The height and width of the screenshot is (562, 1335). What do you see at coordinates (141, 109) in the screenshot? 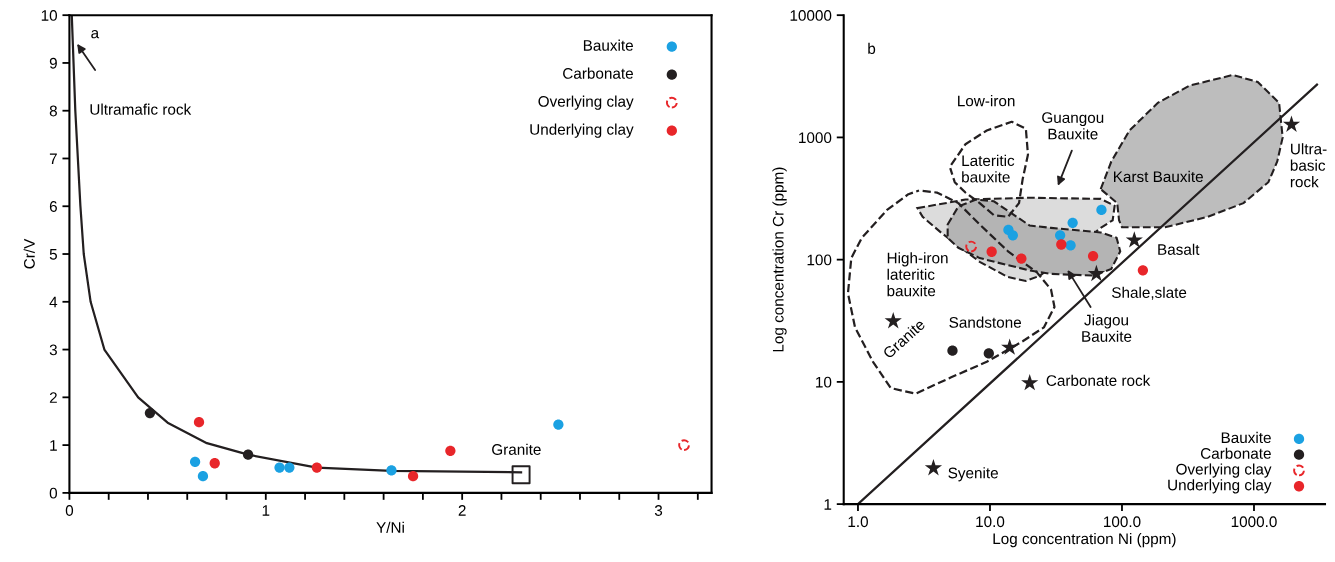
I see `annotation: Ultramafic rock` at bounding box center [141, 109].